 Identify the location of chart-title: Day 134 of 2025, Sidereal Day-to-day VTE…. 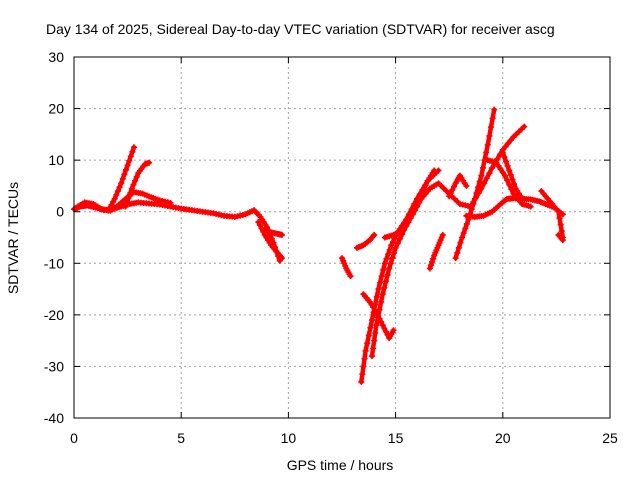
(300, 29).